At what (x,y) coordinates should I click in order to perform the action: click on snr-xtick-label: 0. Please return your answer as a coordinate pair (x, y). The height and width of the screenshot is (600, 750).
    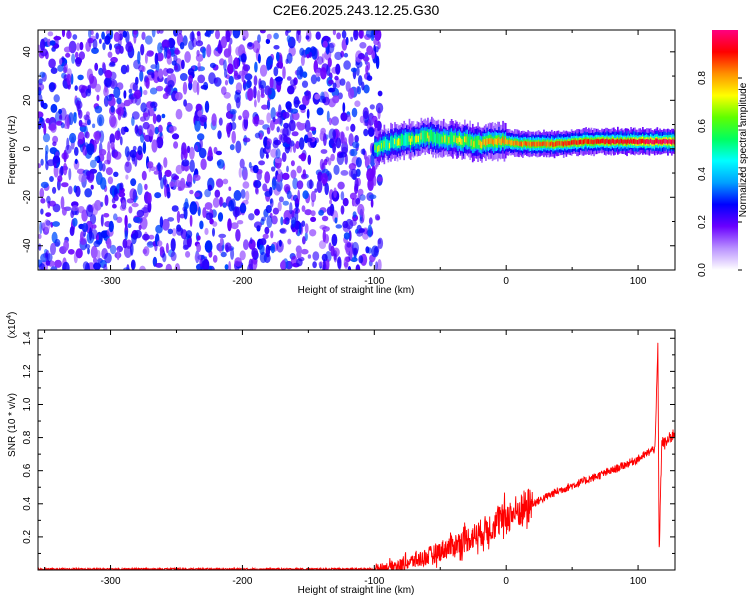
    Looking at the image, I should click on (506, 581).